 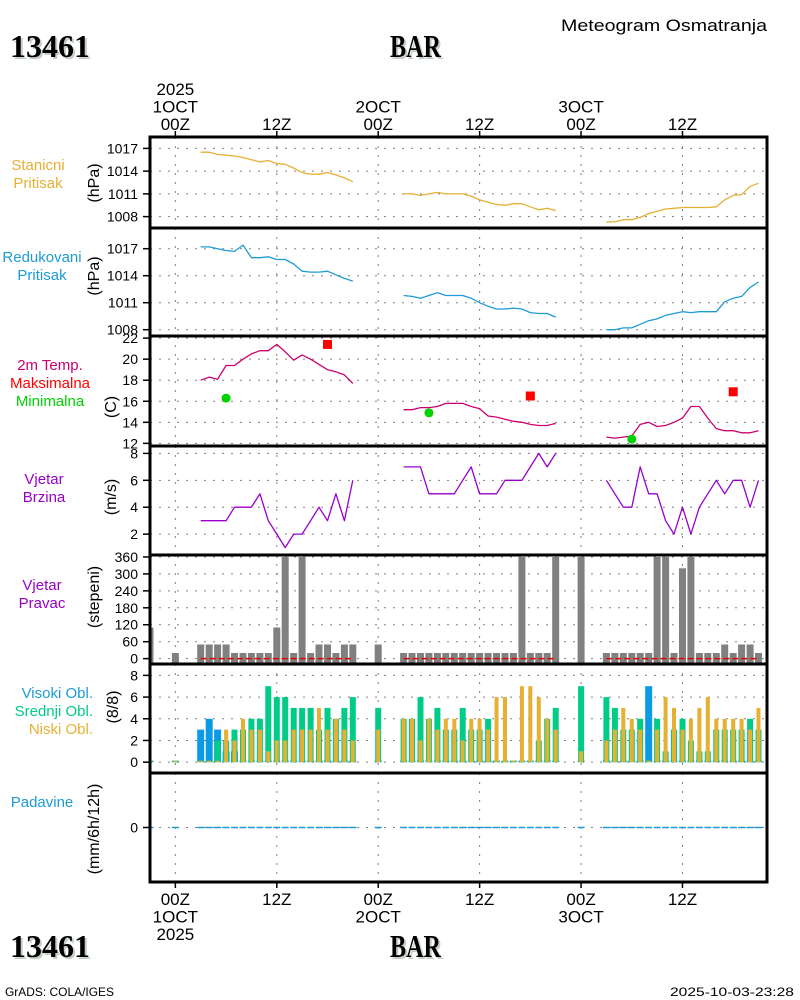 I want to click on y-tick-label: 14, so click(x=130, y=422).